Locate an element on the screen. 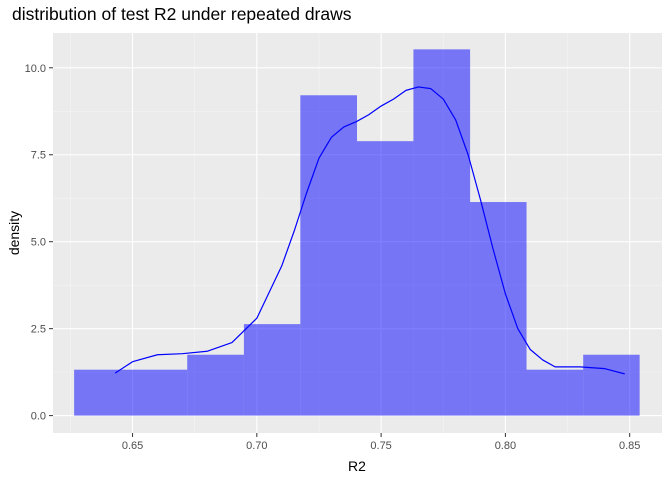  y-axis-ticks: 0.0 2.5 5.0 7.5 10.0 is located at coordinates (39, 243).